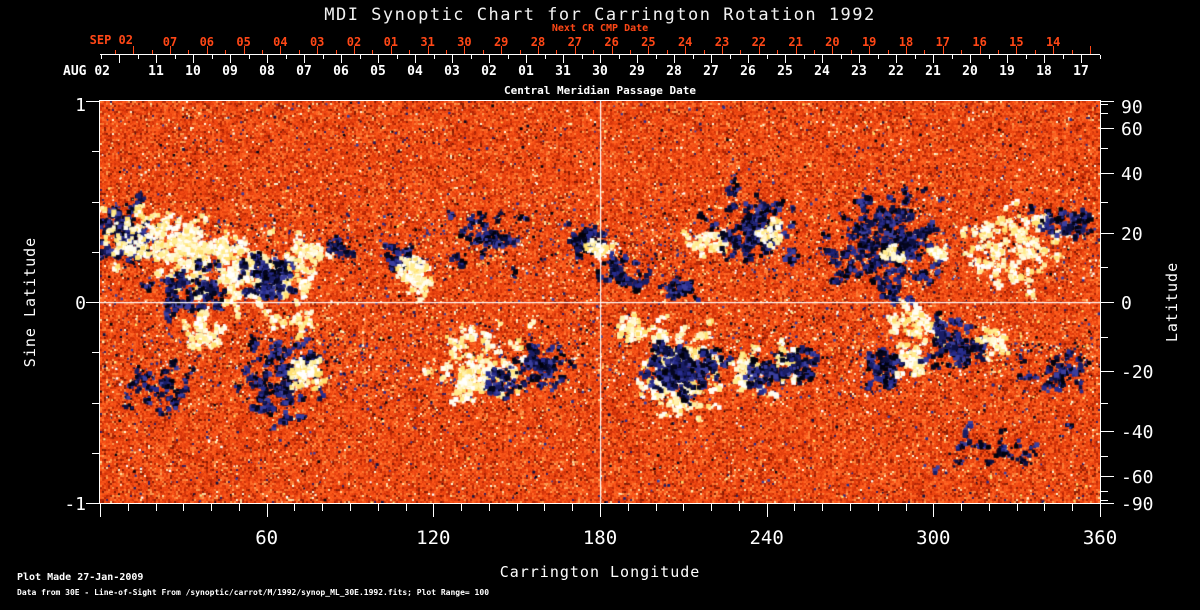  I want to click on next-cr-date-label: 25, so click(648, 42).